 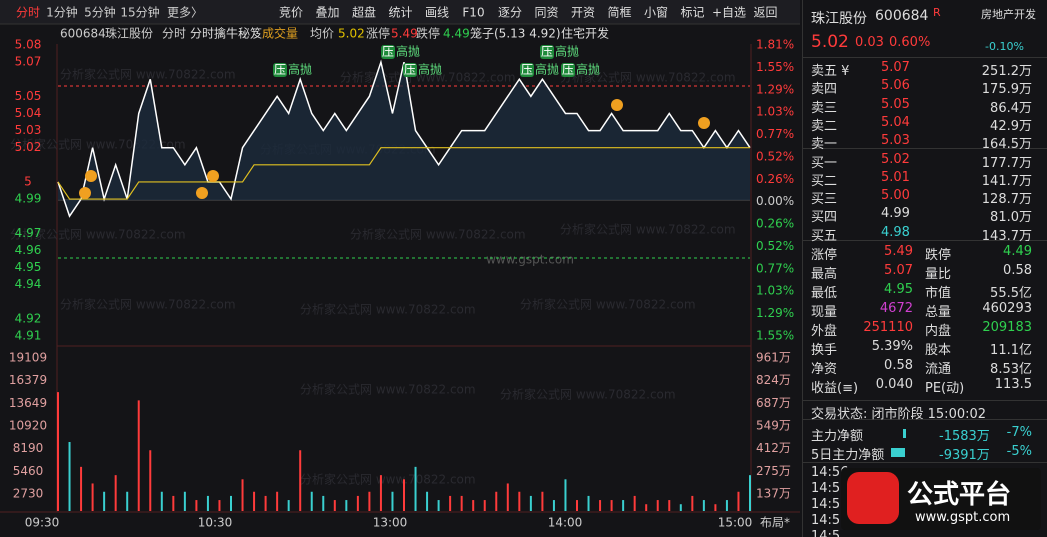 What do you see at coordinates (83, 34) in the screenshot?
I see `chart-header: 600684` at bounding box center [83, 34].